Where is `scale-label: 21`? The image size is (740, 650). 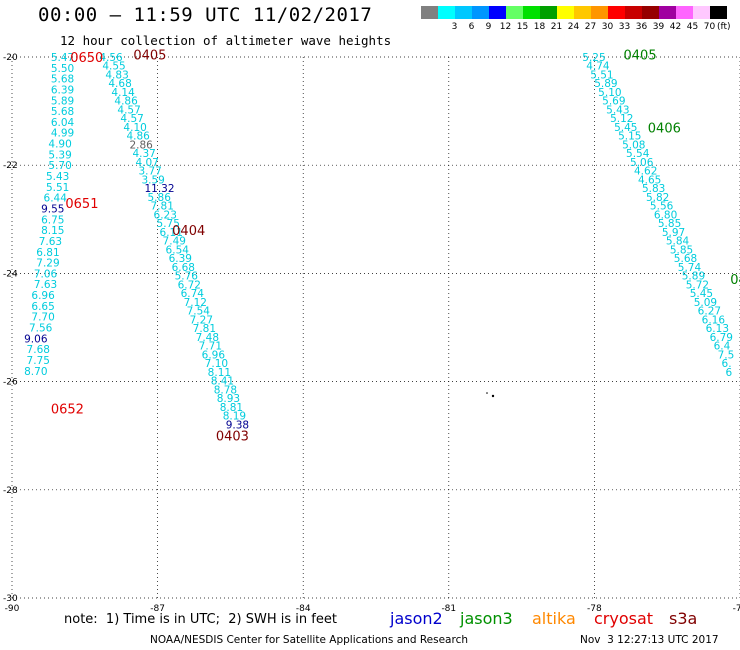 scale-label: 21 is located at coordinates (556, 27).